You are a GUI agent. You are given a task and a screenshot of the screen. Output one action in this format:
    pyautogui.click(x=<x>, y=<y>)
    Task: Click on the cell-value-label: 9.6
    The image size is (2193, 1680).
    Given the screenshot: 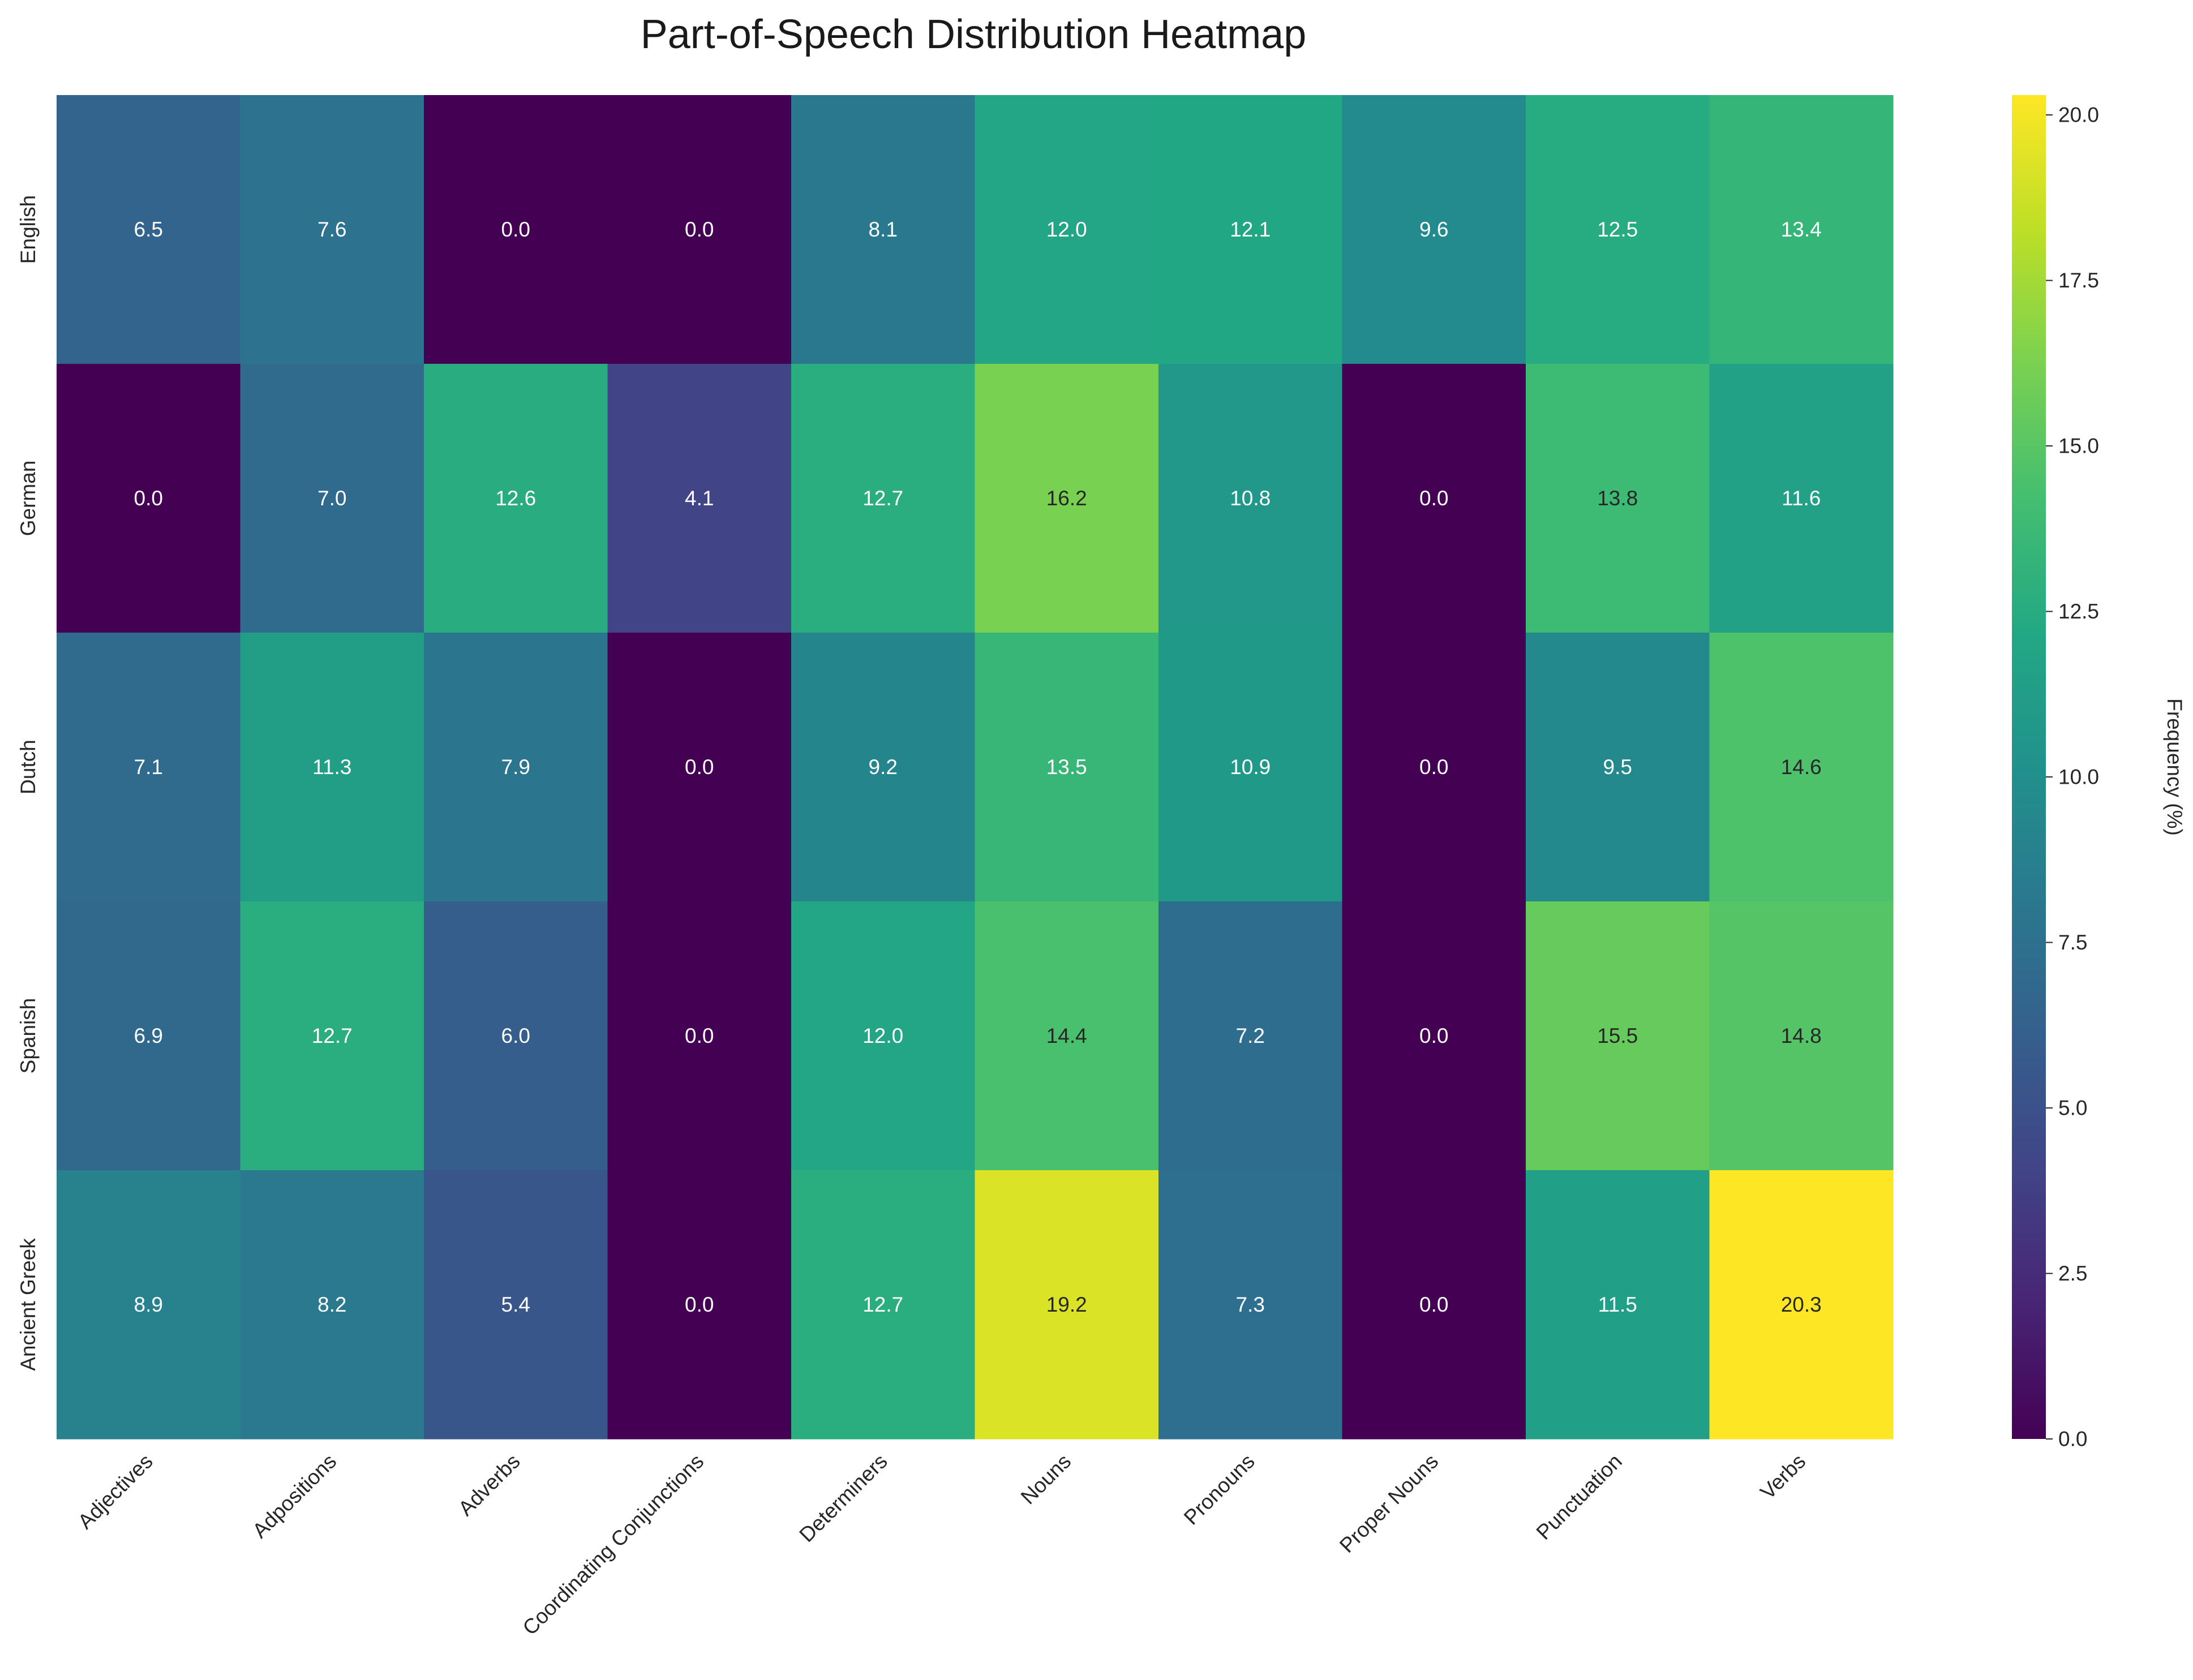 What is the action you would take?
    pyautogui.click(x=1433, y=229)
    